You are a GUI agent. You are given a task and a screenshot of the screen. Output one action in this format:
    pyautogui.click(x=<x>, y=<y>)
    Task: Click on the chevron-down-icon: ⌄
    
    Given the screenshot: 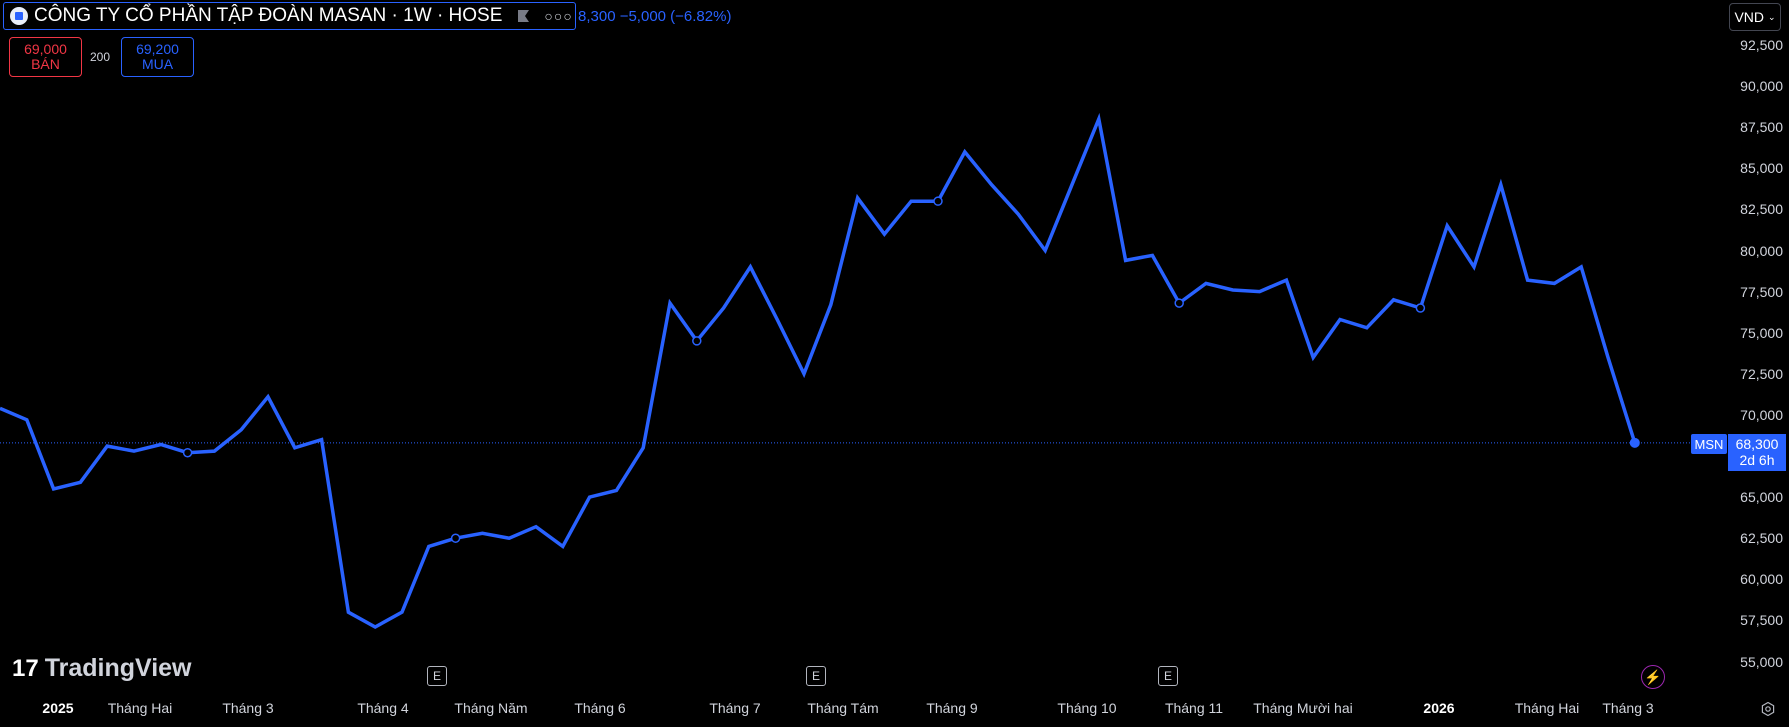 What is the action you would take?
    pyautogui.click(x=1772, y=16)
    